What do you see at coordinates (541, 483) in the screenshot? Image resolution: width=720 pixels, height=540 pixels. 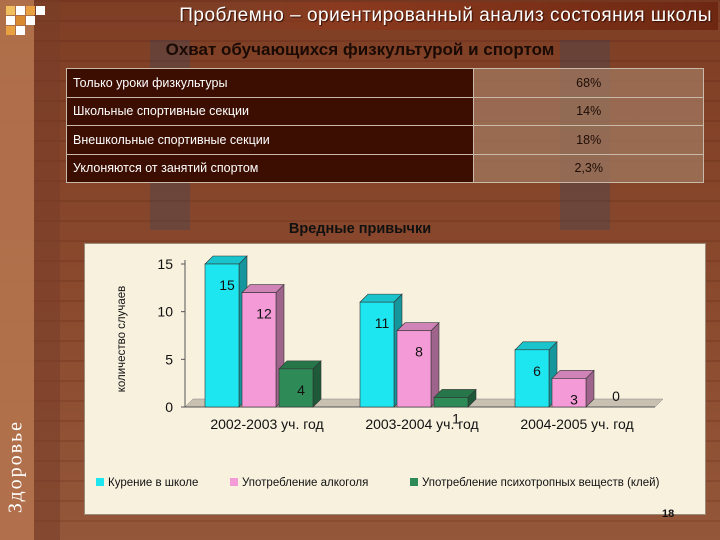 I see `legend-label: Употребление психотропных веществ (клей)` at bounding box center [541, 483].